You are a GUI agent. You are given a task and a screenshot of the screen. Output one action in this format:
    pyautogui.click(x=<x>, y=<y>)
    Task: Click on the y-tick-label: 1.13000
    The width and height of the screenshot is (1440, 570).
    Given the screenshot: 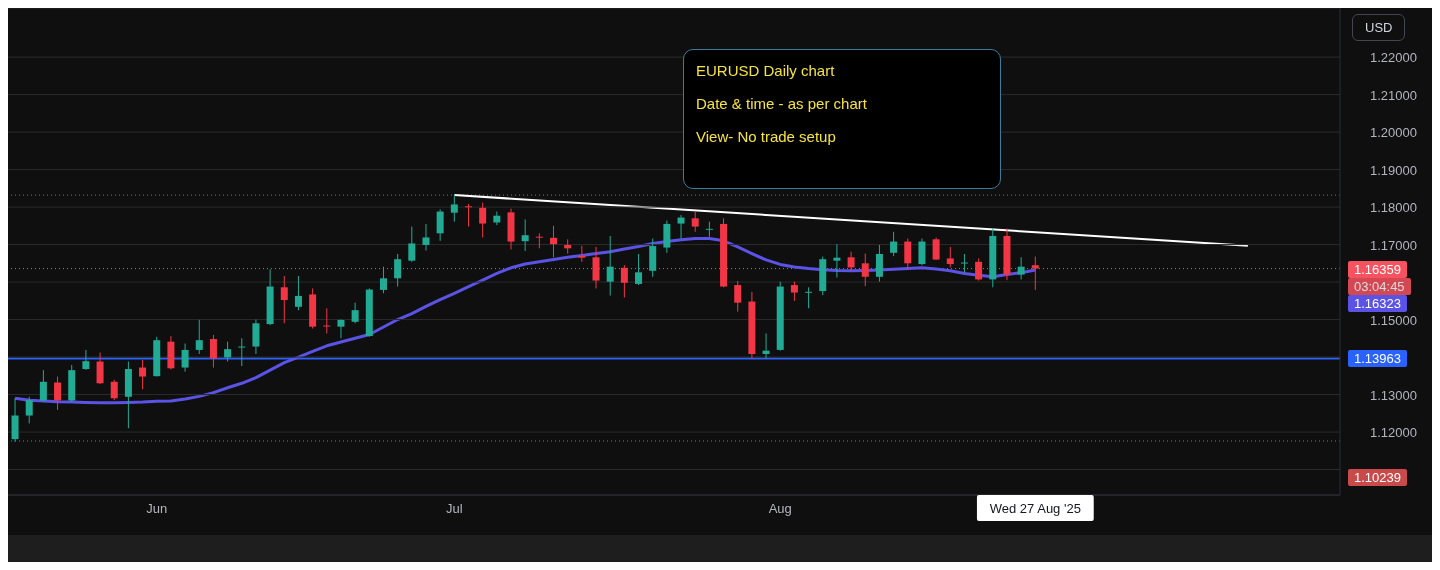 What is the action you would take?
    pyautogui.click(x=1393, y=395)
    